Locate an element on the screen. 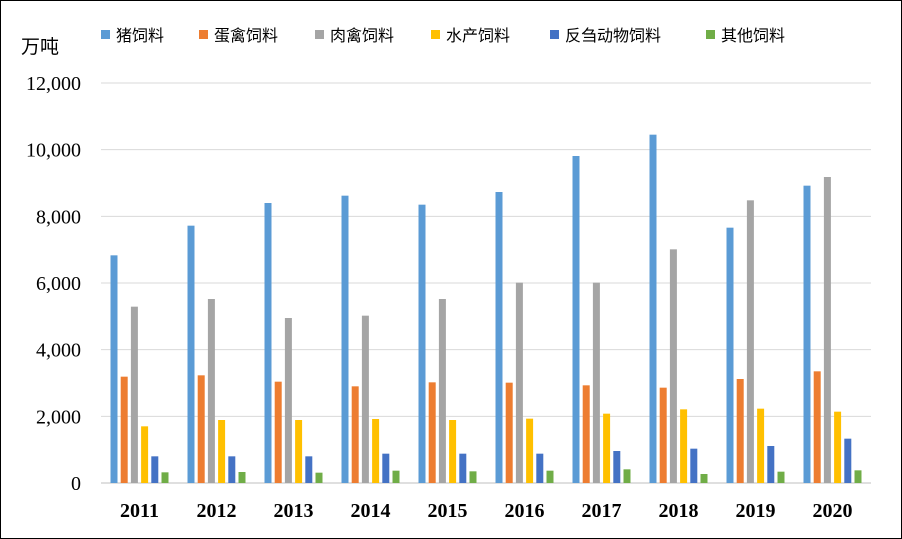 This screenshot has width=902, height=539. legend: 猪饲料 蛋禽饲料 肉禽饲料 水产饲料 反刍动物饲料 其他饲料 is located at coordinates (443, 35).